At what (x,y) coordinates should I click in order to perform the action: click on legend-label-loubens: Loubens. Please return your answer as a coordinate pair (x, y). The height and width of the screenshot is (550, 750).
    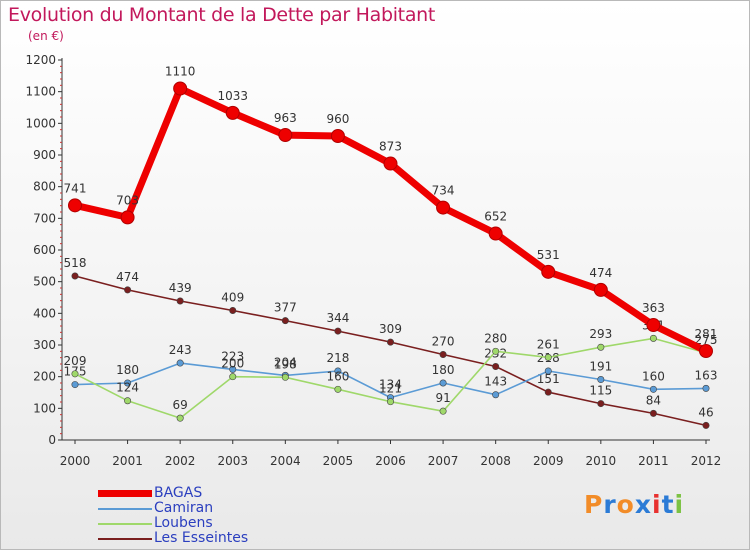
    Looking at the image, I should click on (183, 523).